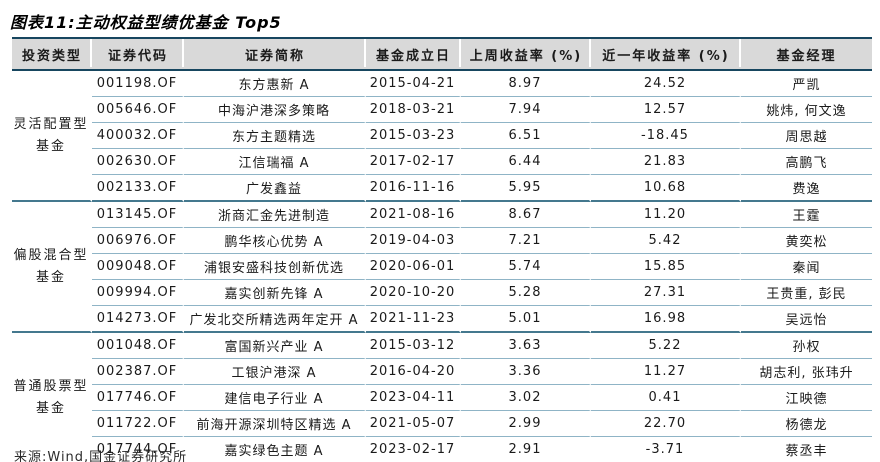 Image resolution: width=880 pixels, height=462 pixels. Describe the element at coordinates (666, 110) in the screenshot. I see `cell-year-return: 12.57` at that location.